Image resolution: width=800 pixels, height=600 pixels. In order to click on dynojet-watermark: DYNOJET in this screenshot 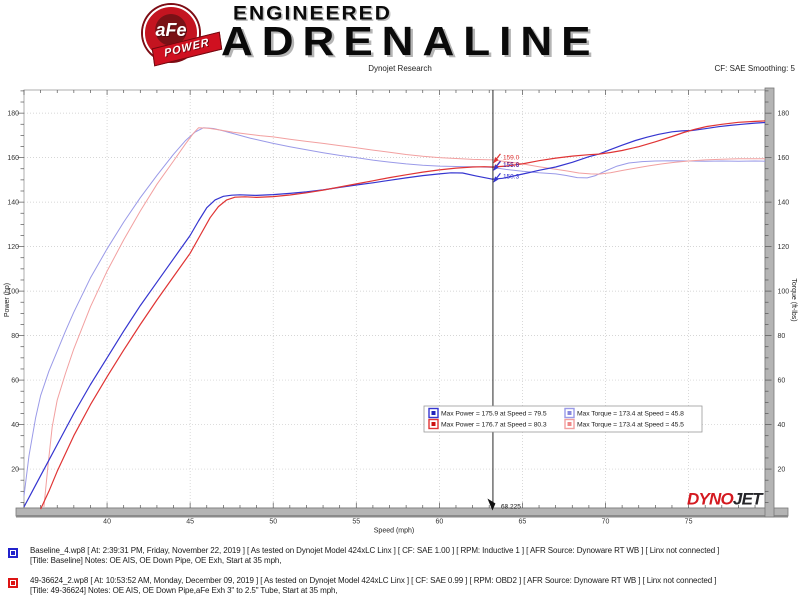, I will do `click(725, 499)`.